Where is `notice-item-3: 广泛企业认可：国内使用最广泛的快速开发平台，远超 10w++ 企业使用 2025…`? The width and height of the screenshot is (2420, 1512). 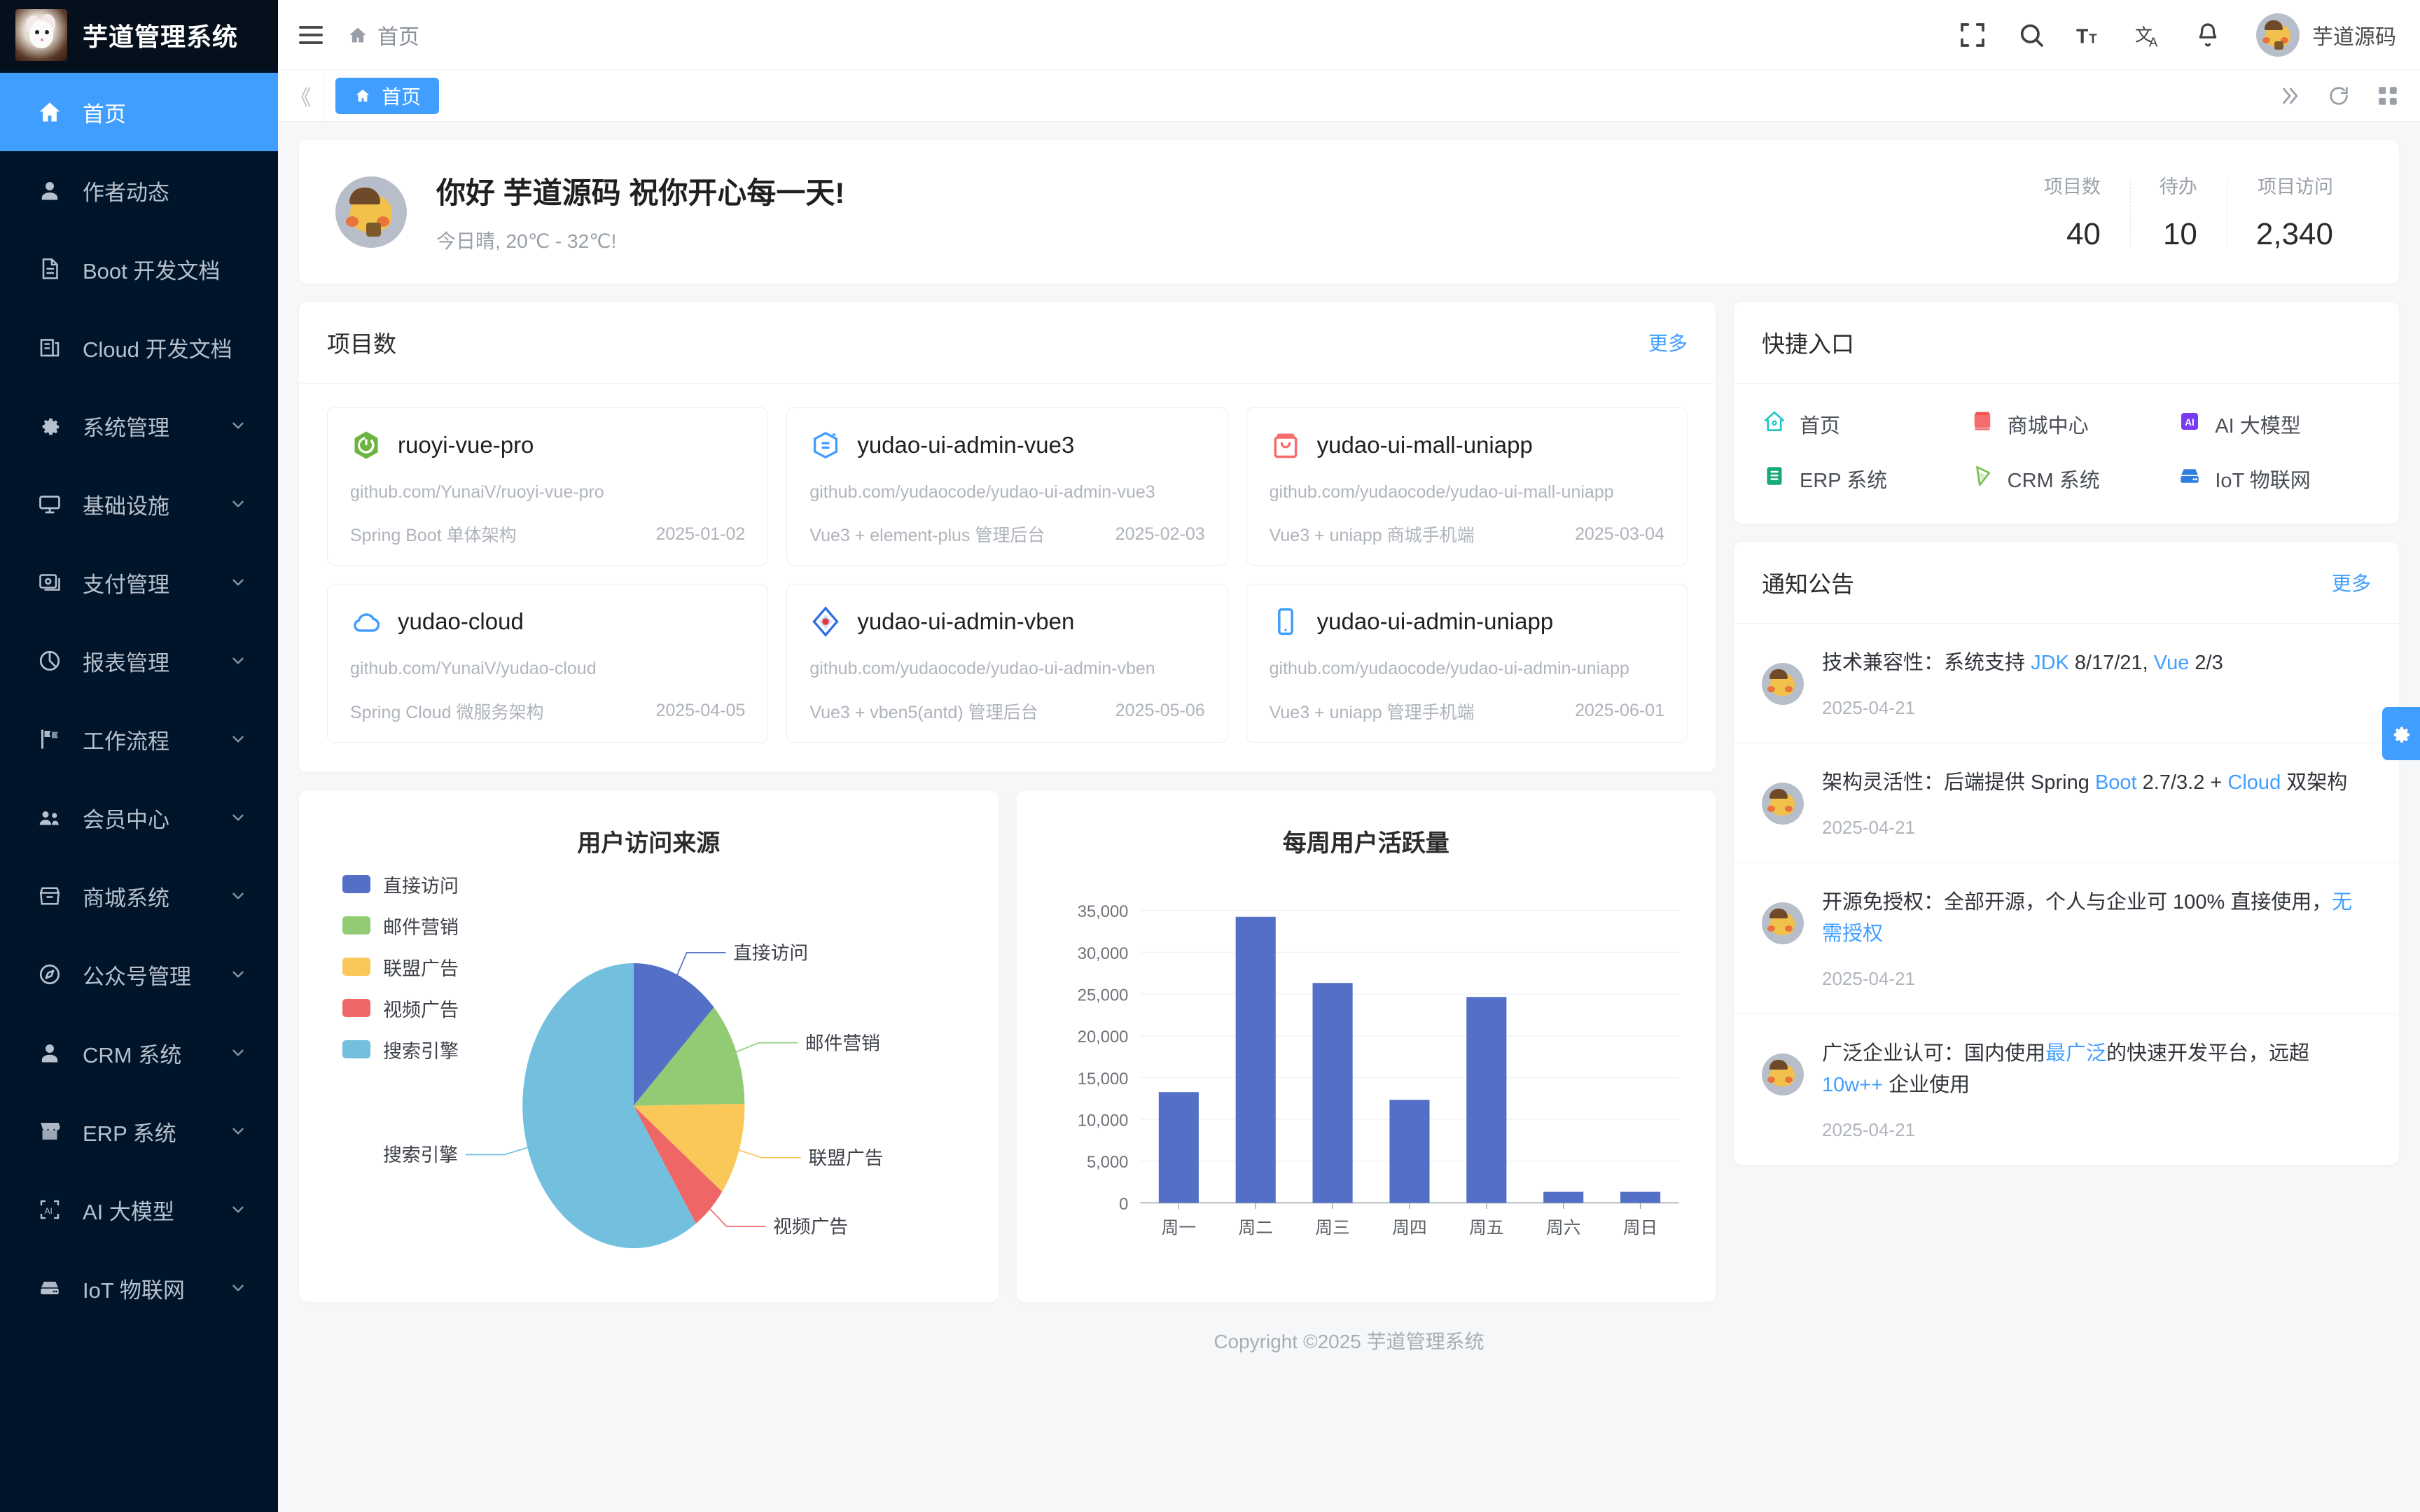 notice-item-3: 广泛企业认可：国内使用最广泛的快速开发平台，远超 10w++ 企业使用 2025… is located at coordinates (2066, 1089).